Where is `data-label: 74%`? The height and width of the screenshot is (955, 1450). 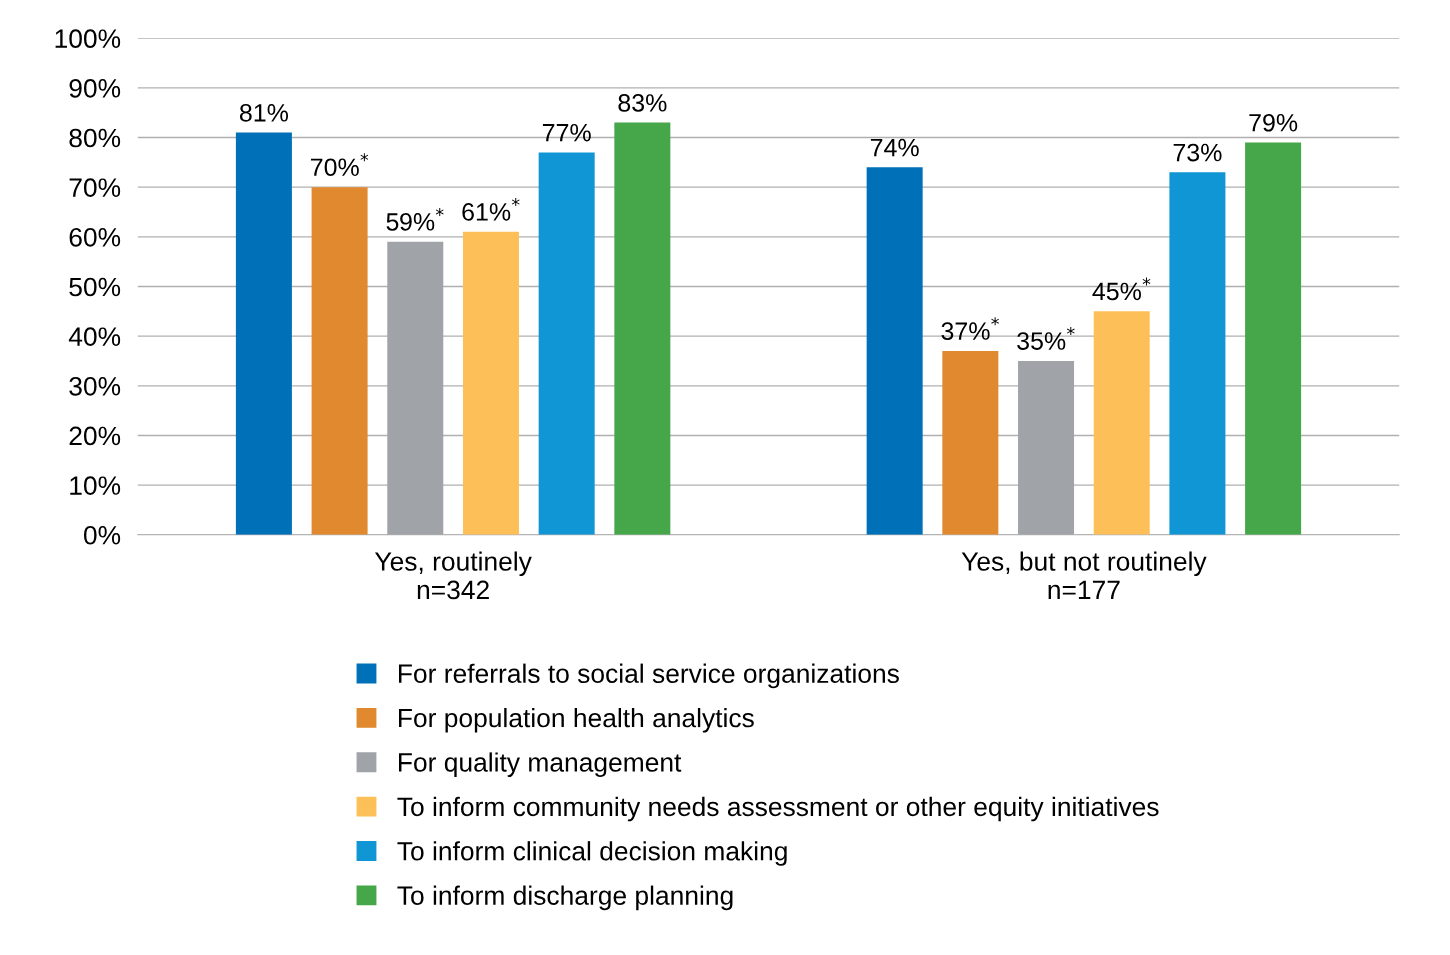
data-label: 74% is located at coordinates (894, 147).